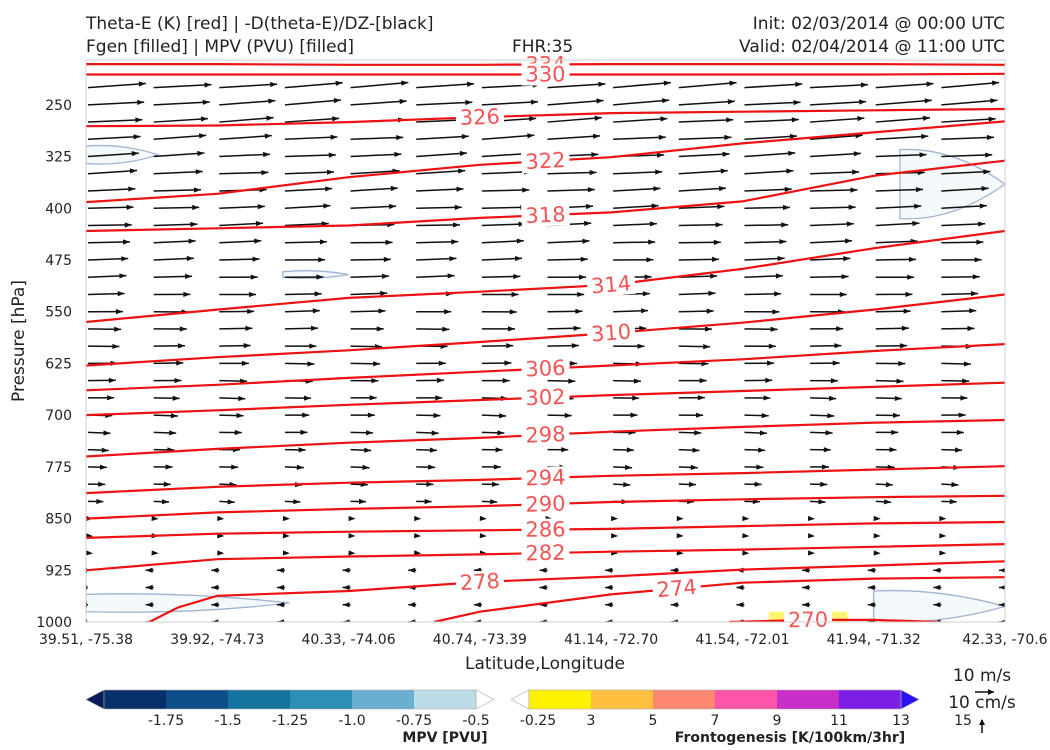  Describe the element at coordinates (545, 553) in the screenshot. I see `theta-e-label-282: 282` at that location.